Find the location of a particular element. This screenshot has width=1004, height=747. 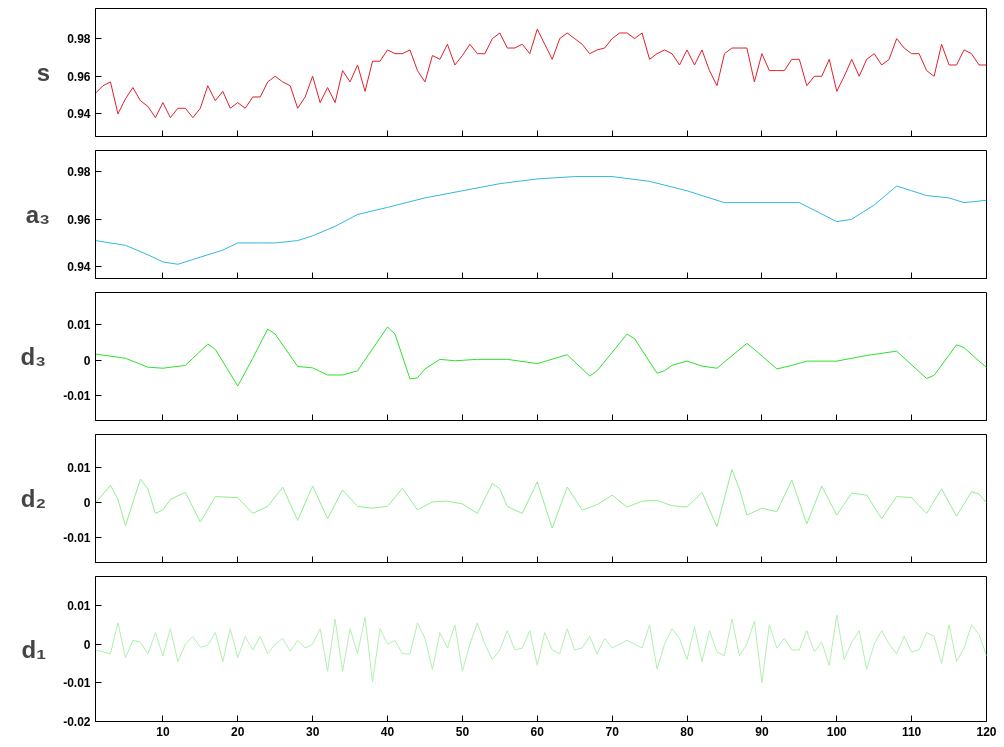

x-tick-label: 100 is located at coordinates (837, 731).